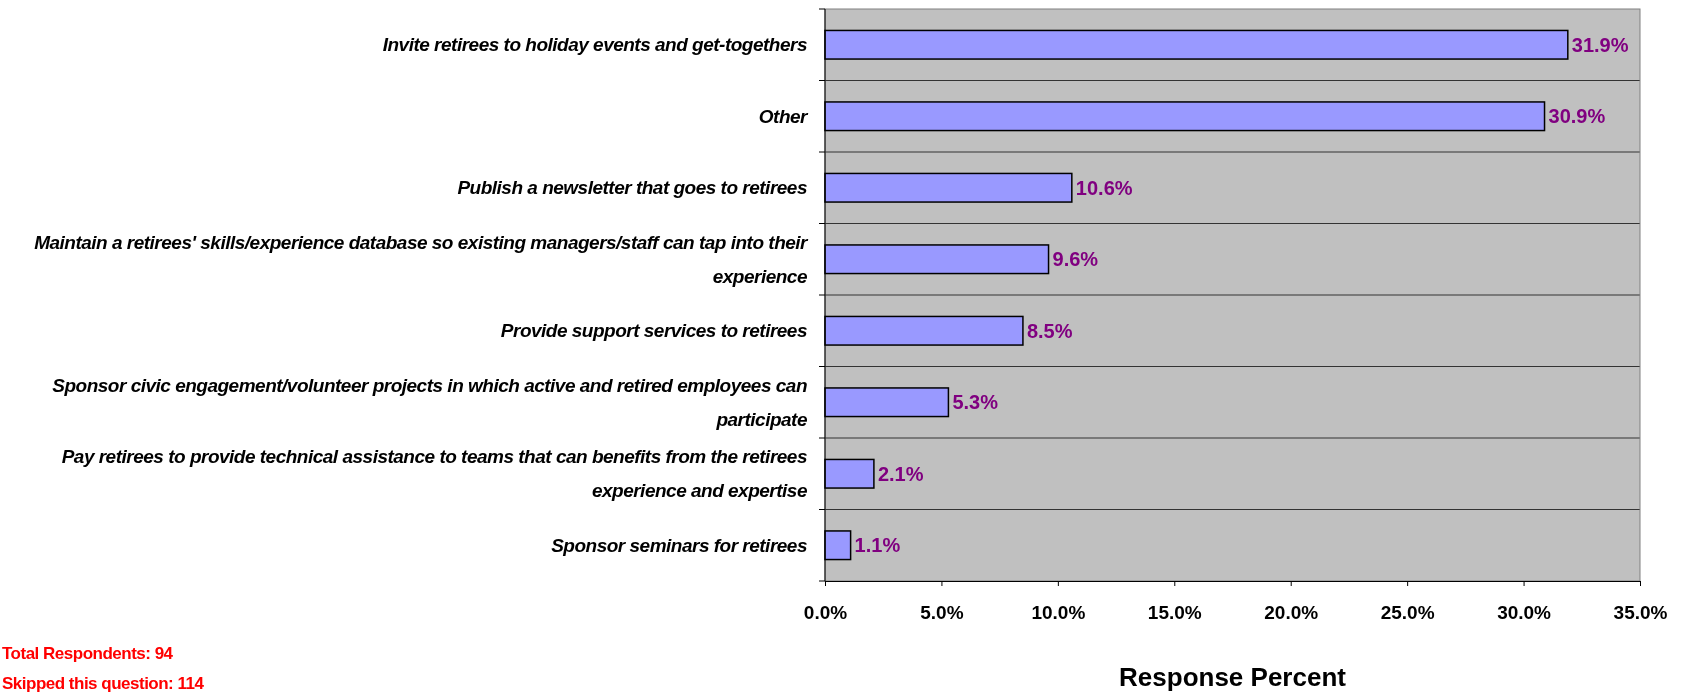  I want to click on x-tick-label: 30.0%, so click(1524, 613).